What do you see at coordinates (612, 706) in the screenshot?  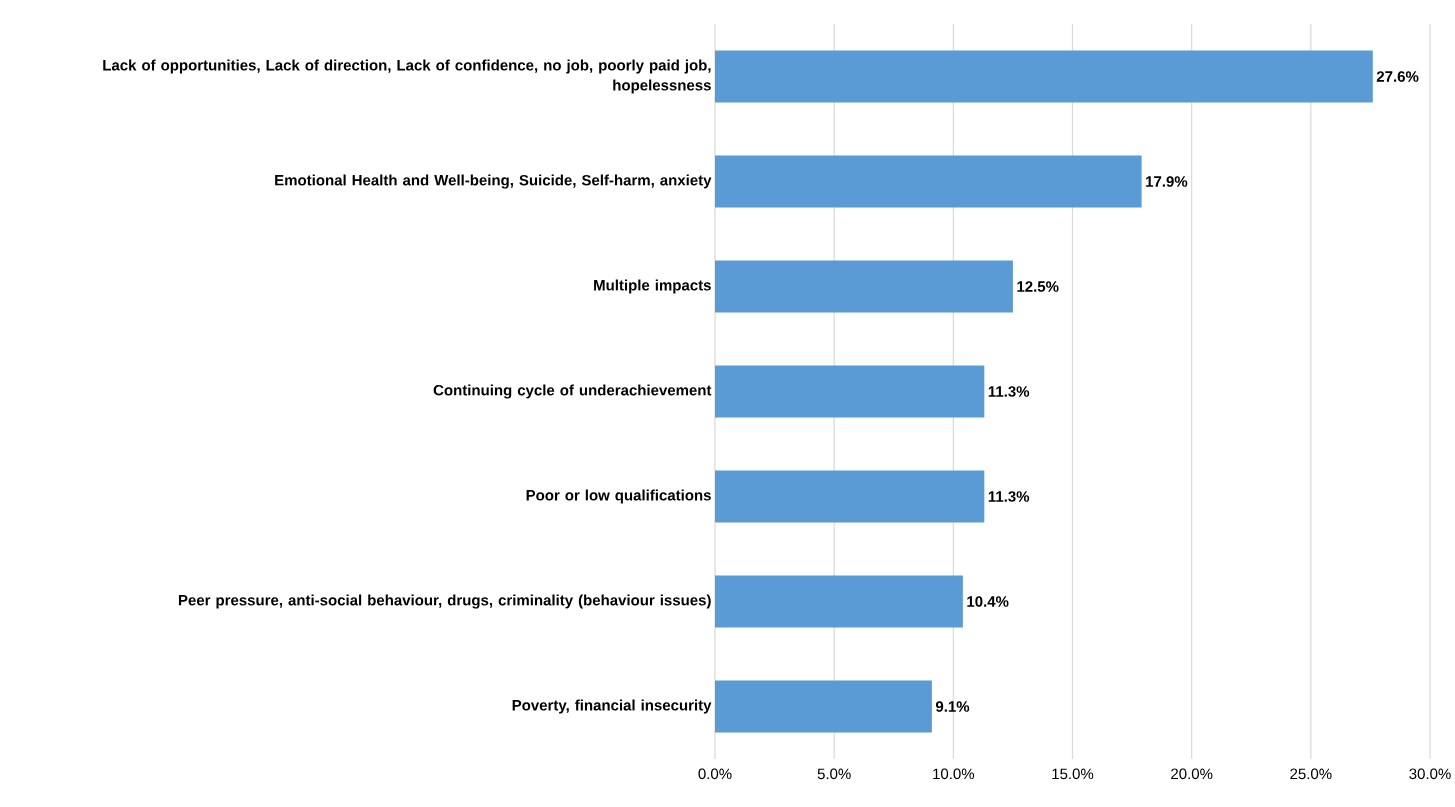 I see `y-tick-label: Poverty, financial insecurity` at bounding box center [612, 706].